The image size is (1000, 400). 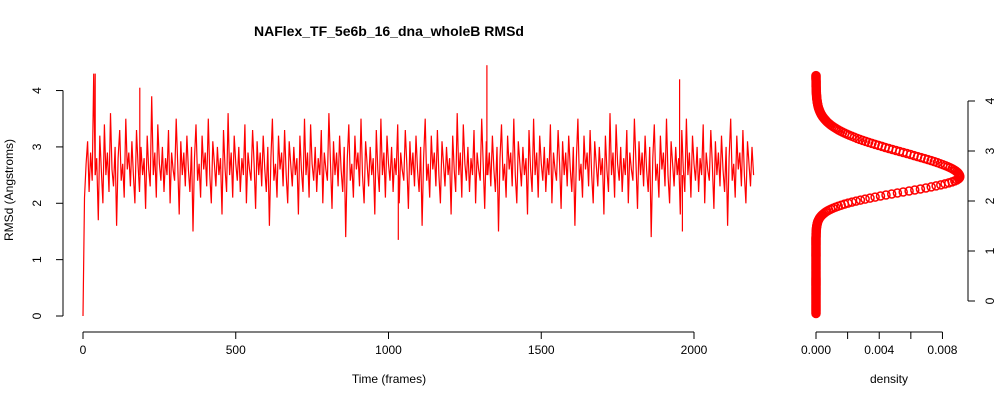 I want to click on x-axis-label: Time (frames), so click(x=389, y=379).